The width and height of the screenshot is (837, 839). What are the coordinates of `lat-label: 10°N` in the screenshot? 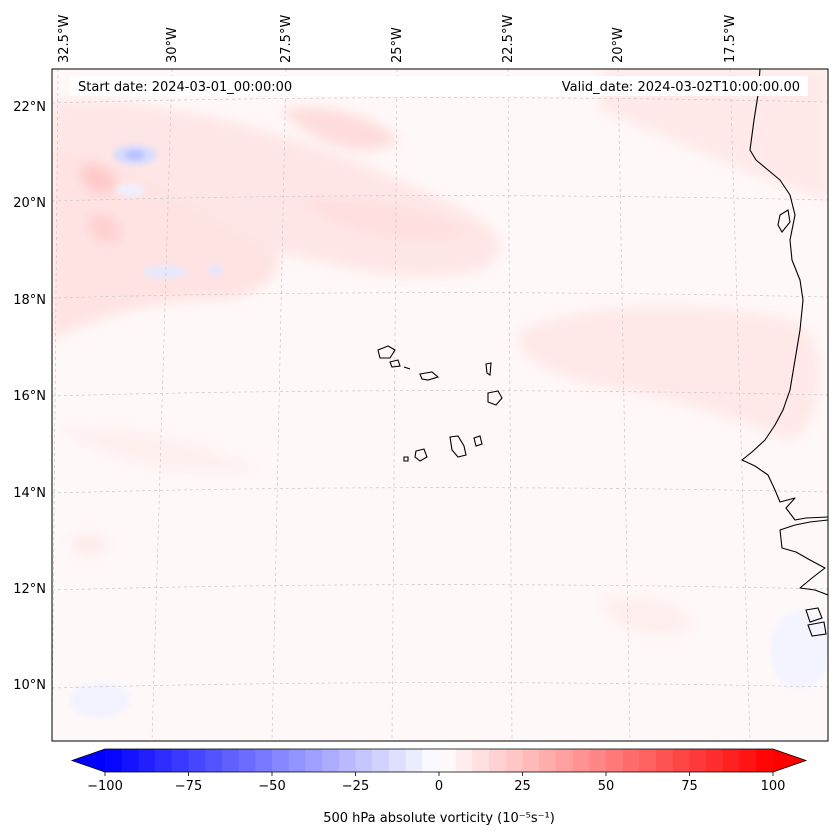 It's located at (29, 685).